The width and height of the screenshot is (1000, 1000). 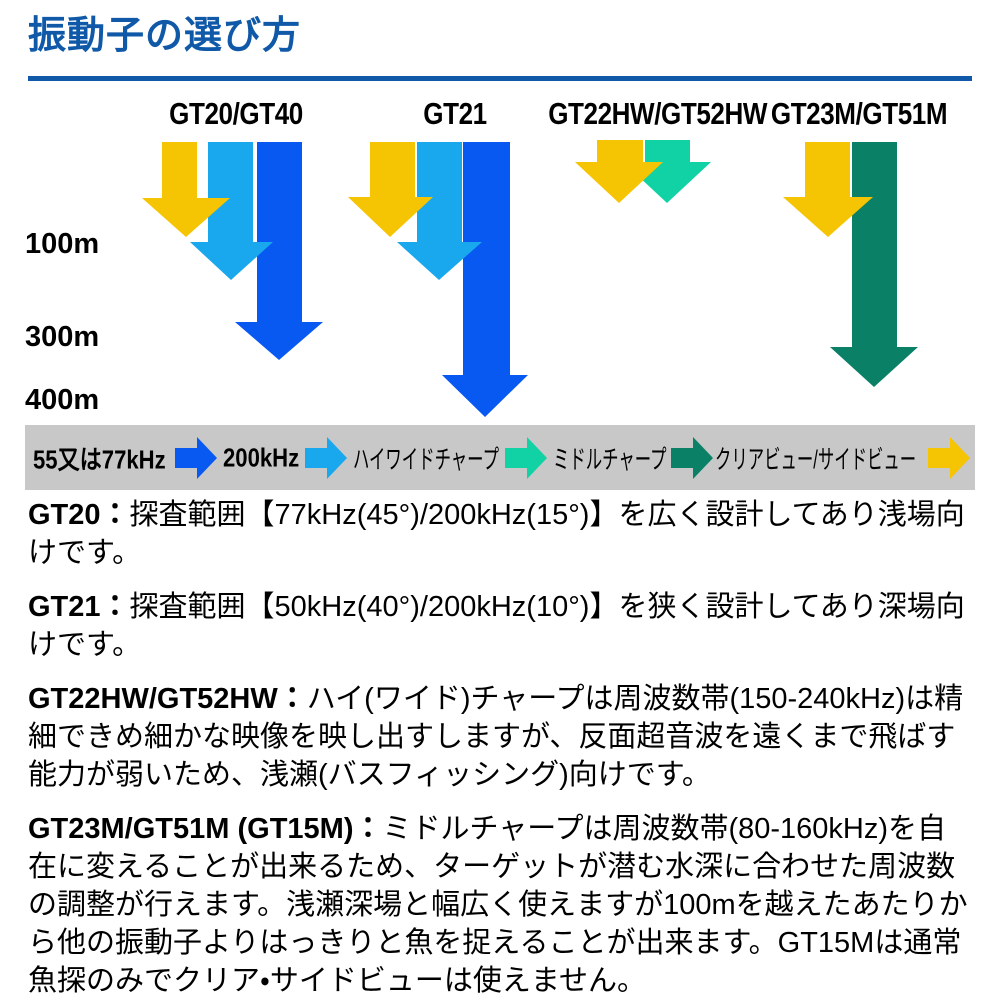 What do you see at coordinates (205, 829) in the screenshot?
I see `description-label: GT23M/GT51M (GT15M)：` at bounding box center [205, 829].